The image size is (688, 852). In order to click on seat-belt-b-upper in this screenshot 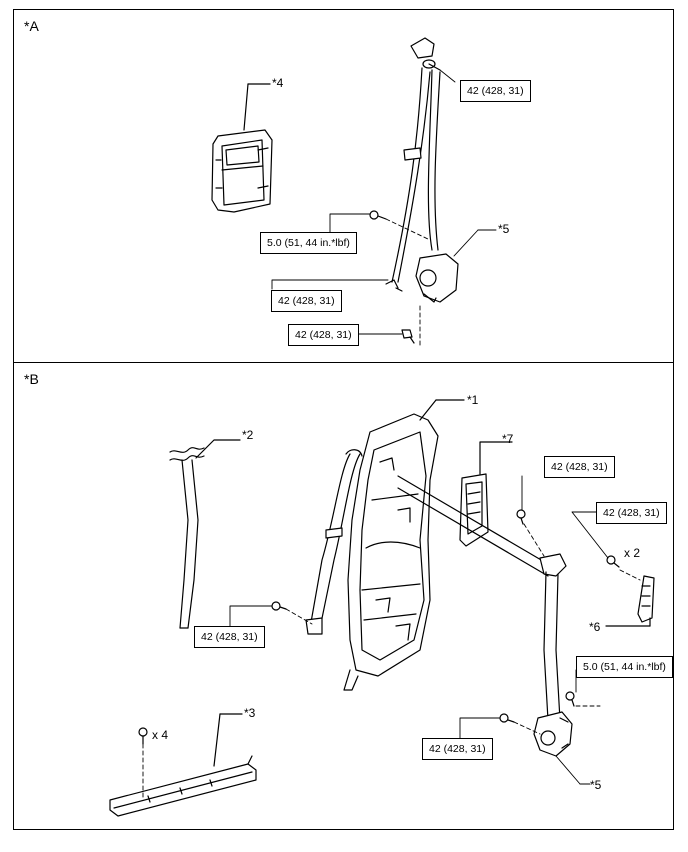, I will do `click(334, 542)`.